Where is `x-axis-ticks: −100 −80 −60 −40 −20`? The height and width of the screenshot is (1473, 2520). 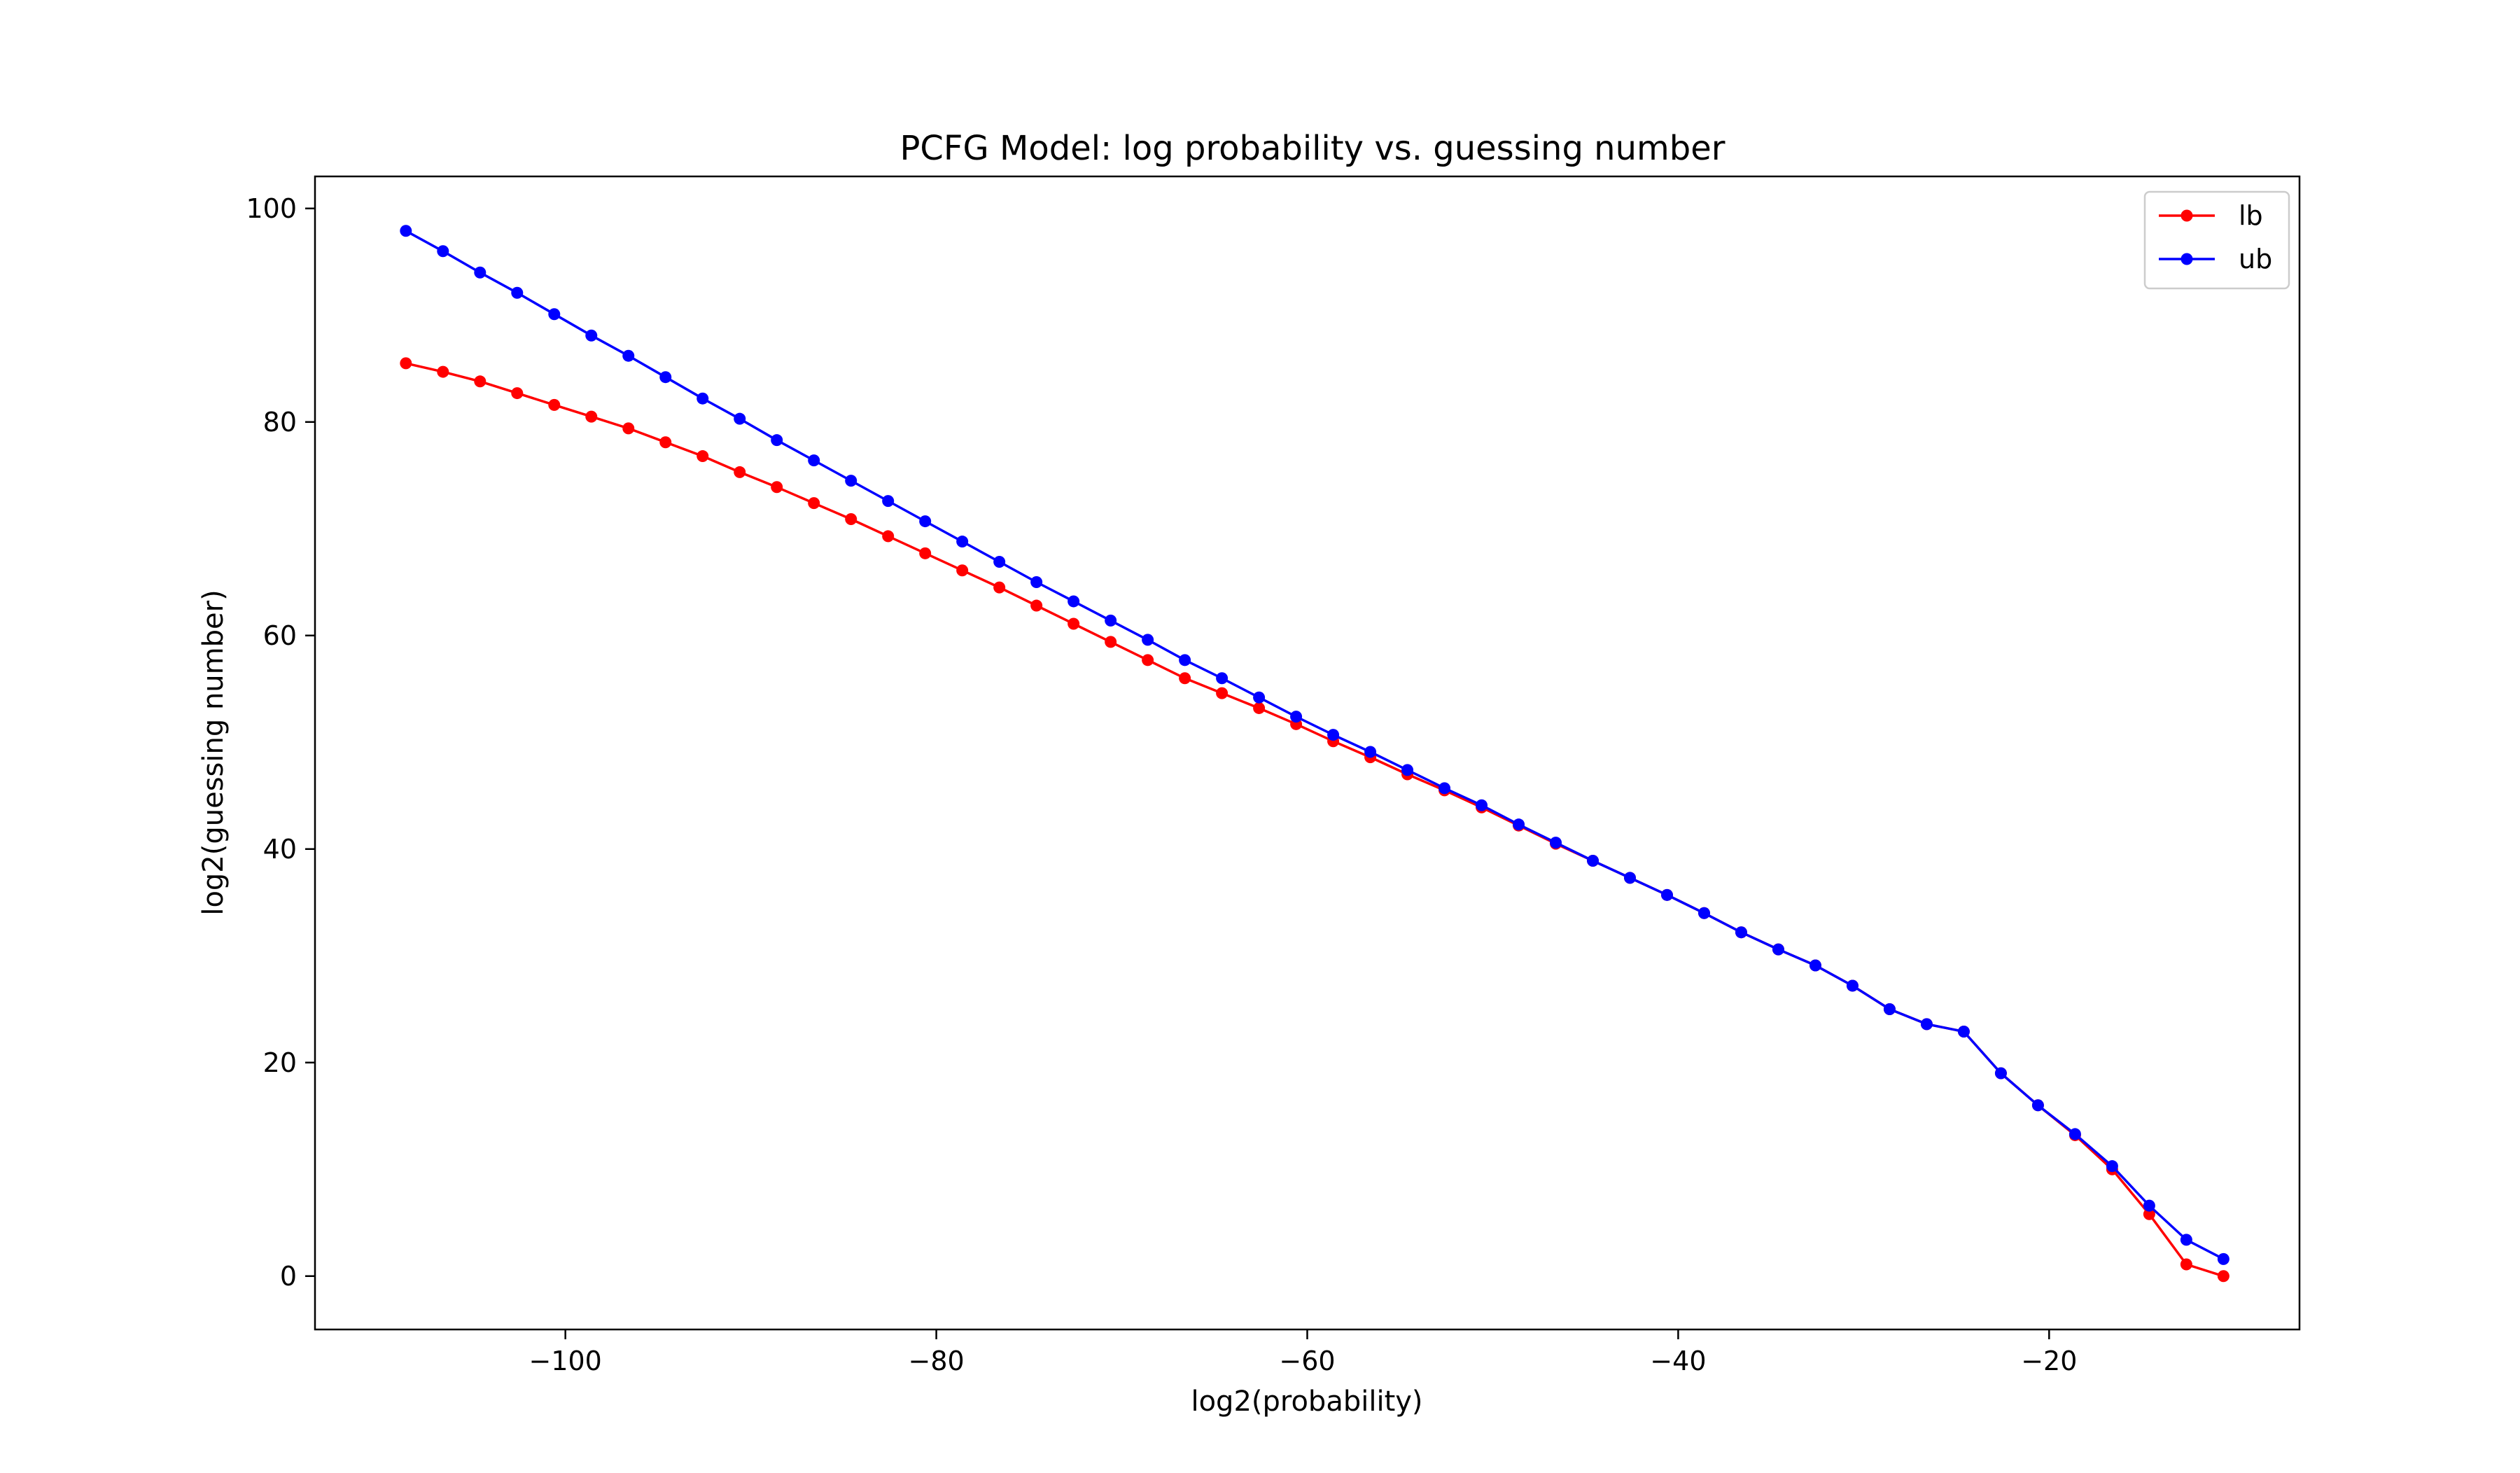 x-axis-ticks: −100 −80 −60 −40 −20 is located at coordinates (1302, 1352).